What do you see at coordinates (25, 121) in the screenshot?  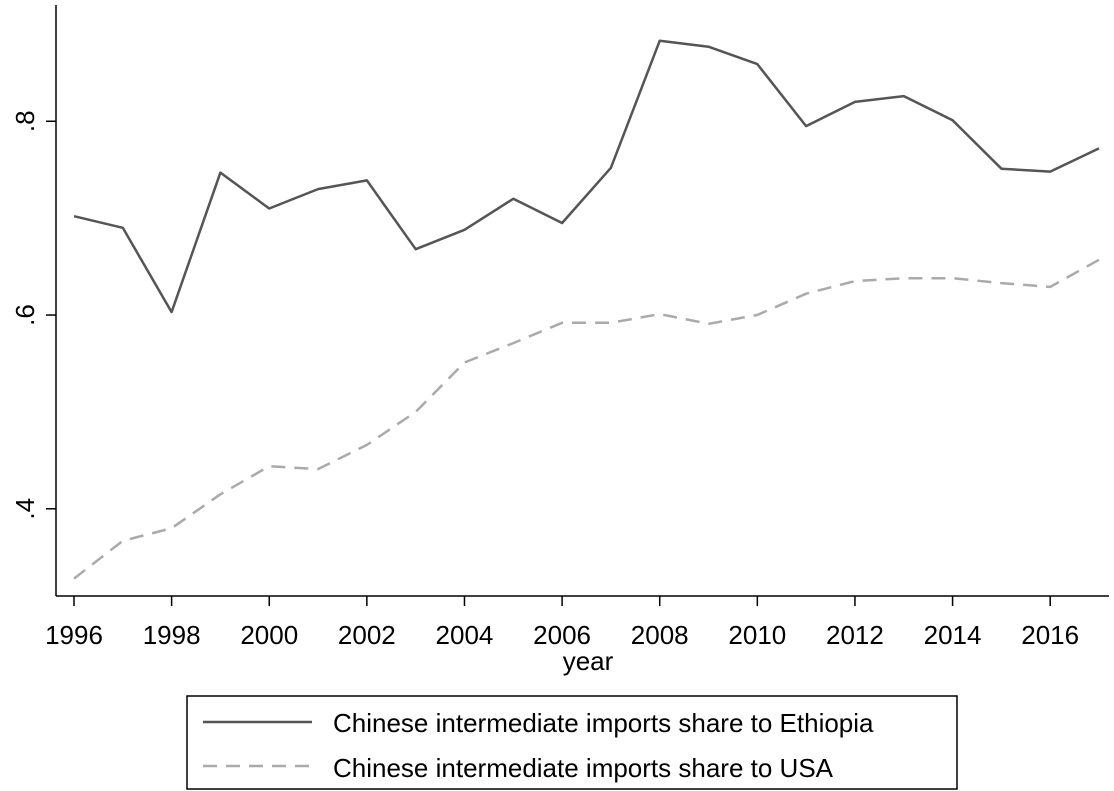 I see `y-tick-label: .8` at bounding box center [25, 121].